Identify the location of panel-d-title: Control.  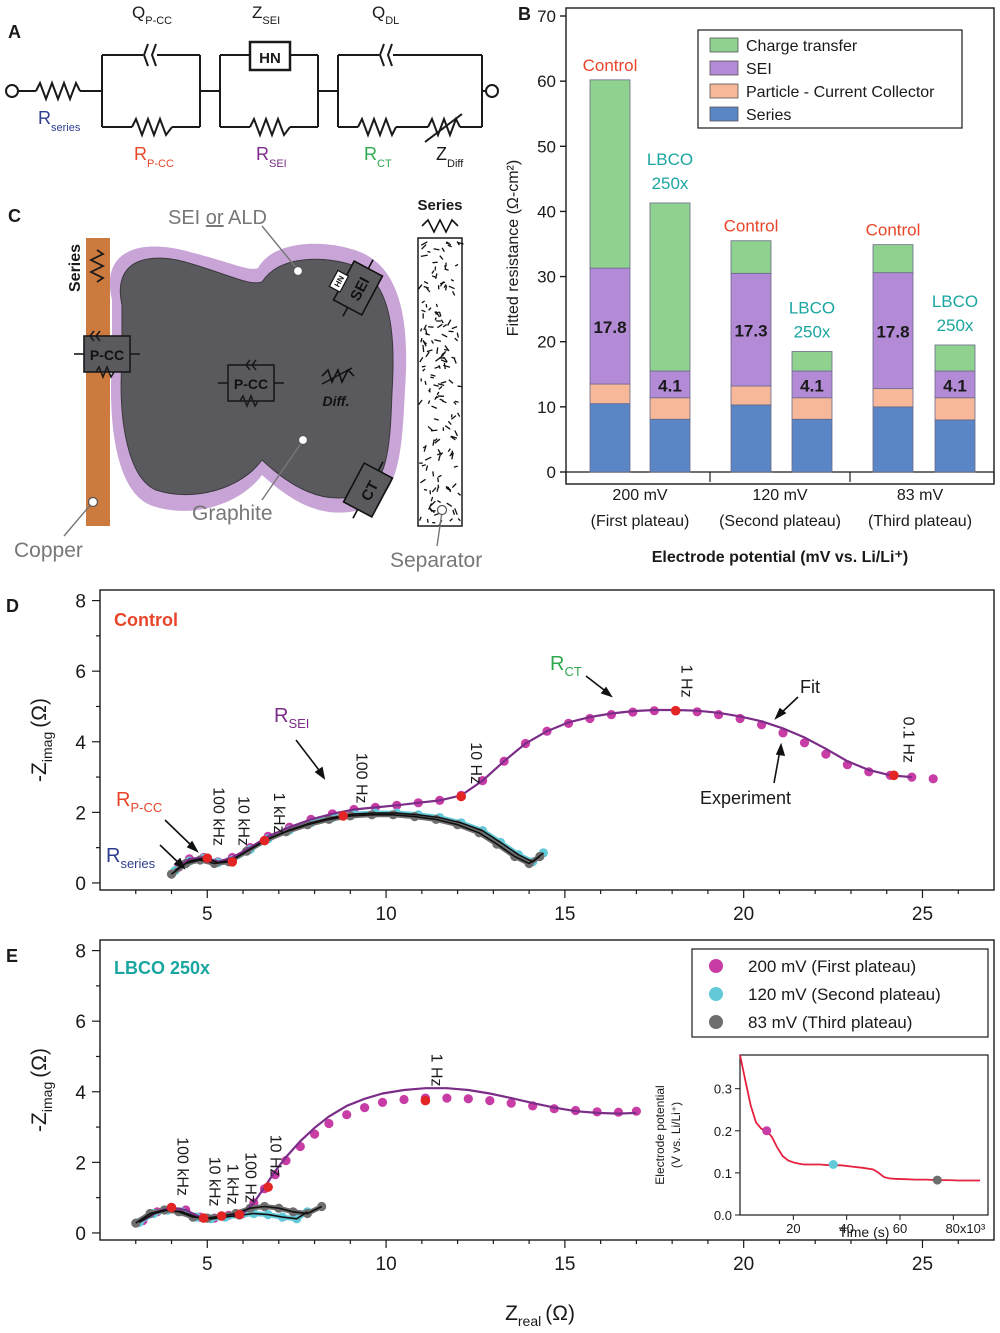
(146, 620).